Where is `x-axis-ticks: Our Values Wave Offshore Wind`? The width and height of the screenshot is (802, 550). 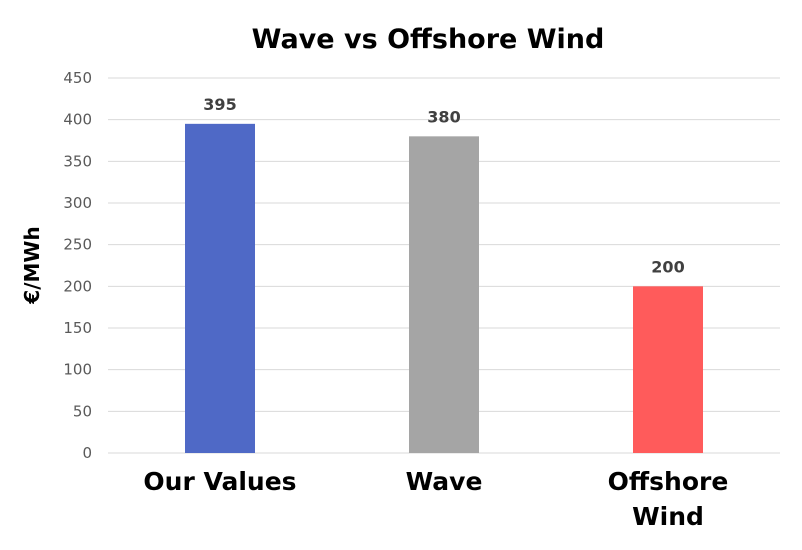 x-axis-ticks: Our Values Wave Offshore Wind is located at coordinates (435, 499).